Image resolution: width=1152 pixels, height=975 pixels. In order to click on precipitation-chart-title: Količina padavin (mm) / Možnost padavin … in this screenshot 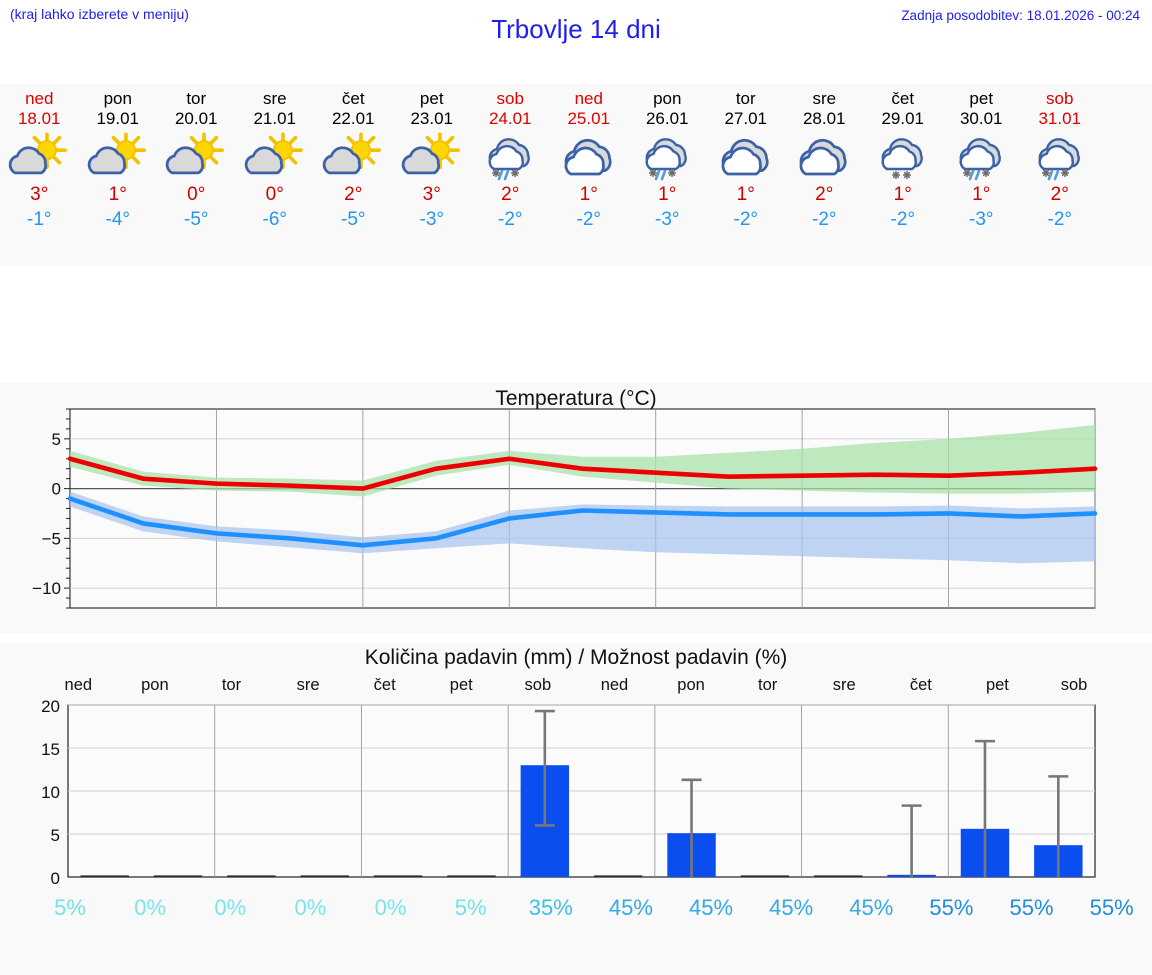, I will do `click(576, 657)`.